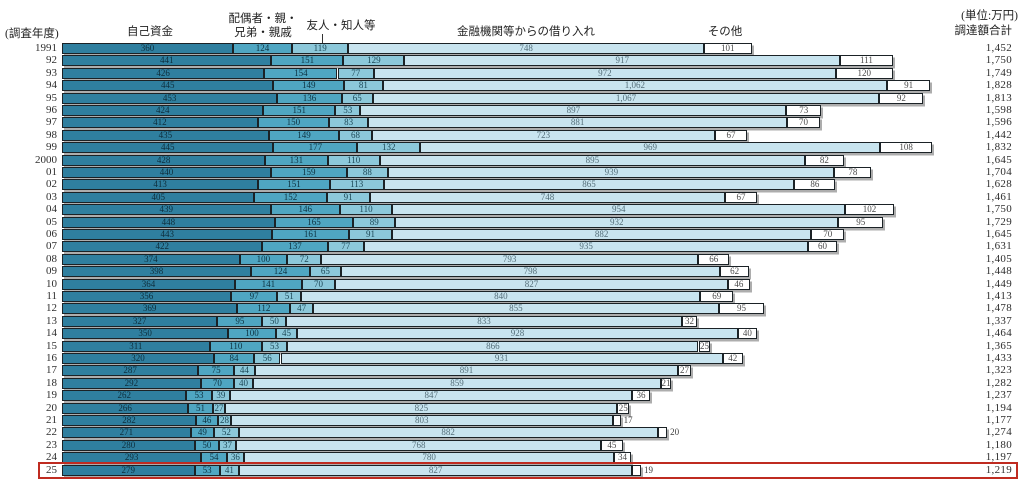 The image size is (1024, 486). What do you see at coordinates (168, 222) in the screenshot?
I see `bar-segment: 448` at bounding box center [168, 222].